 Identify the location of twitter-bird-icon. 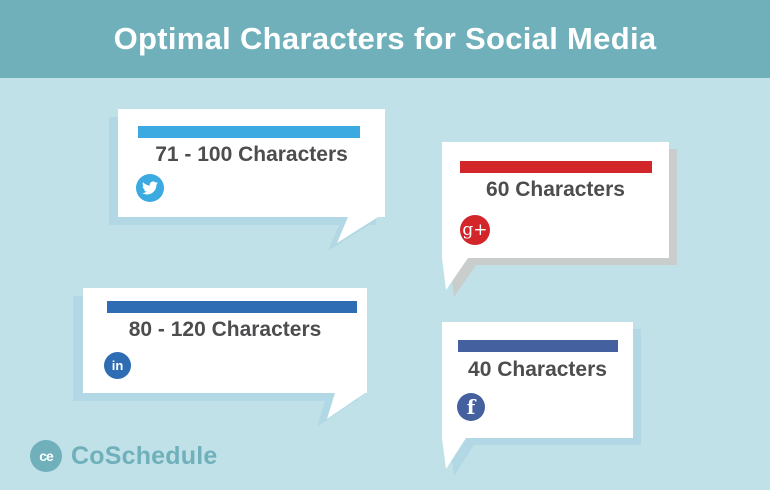
(150, 188).